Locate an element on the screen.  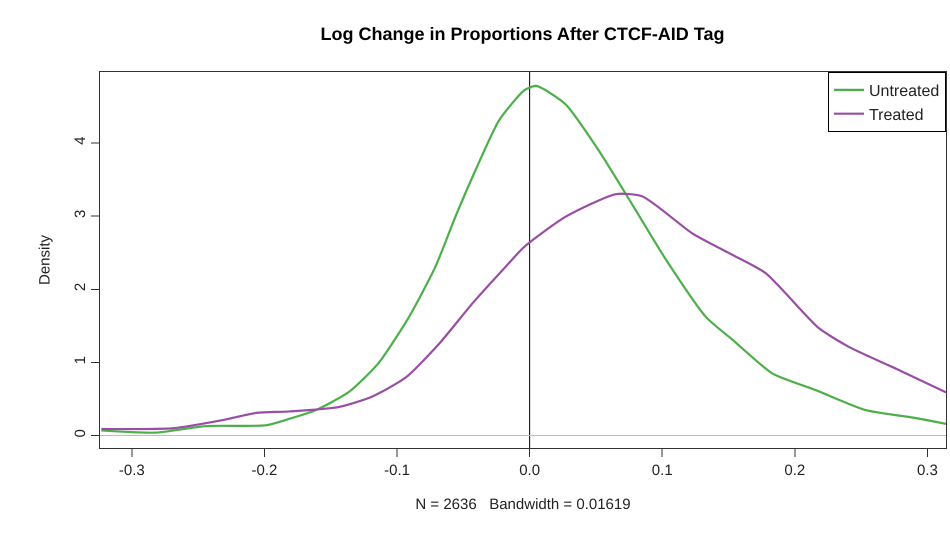
y-tick-label: 3 is located at coordinates (80, 214).